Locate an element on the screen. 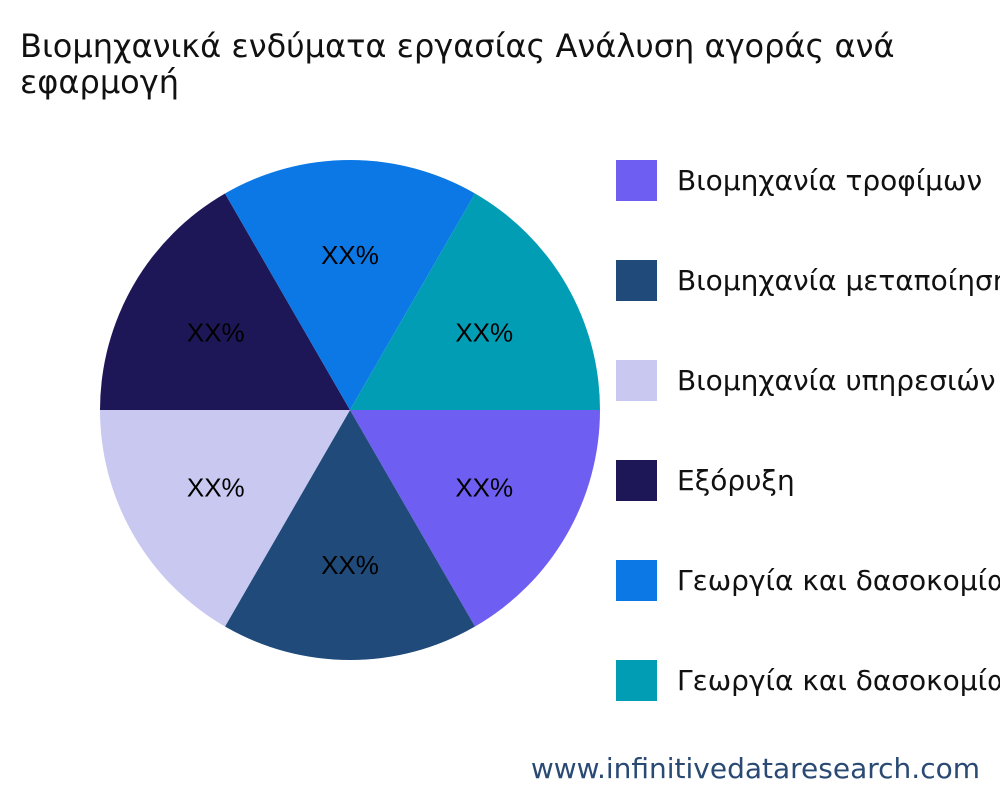  legend-label: Εξόρυξη is located at coordinates (736, 480).